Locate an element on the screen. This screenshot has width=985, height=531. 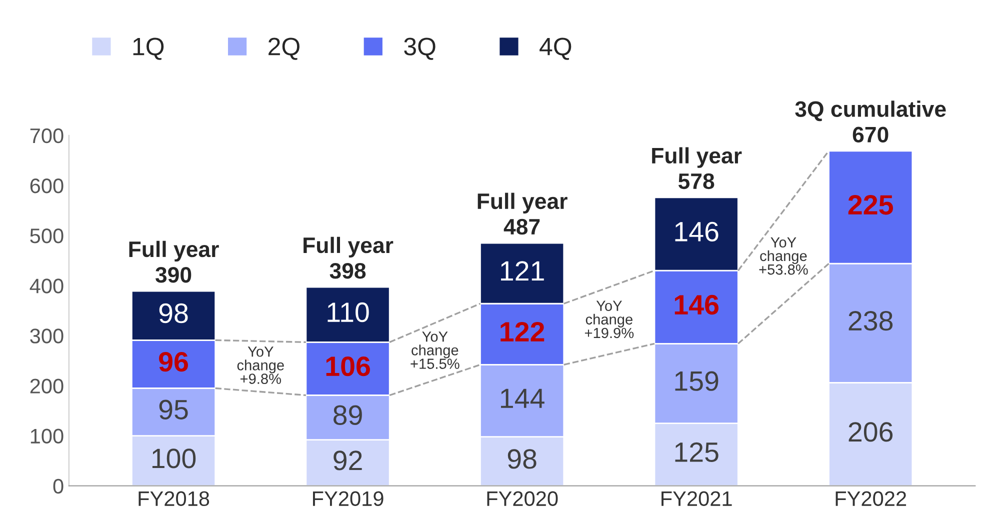
data-label: 96 is located at coordinates (173, 362).